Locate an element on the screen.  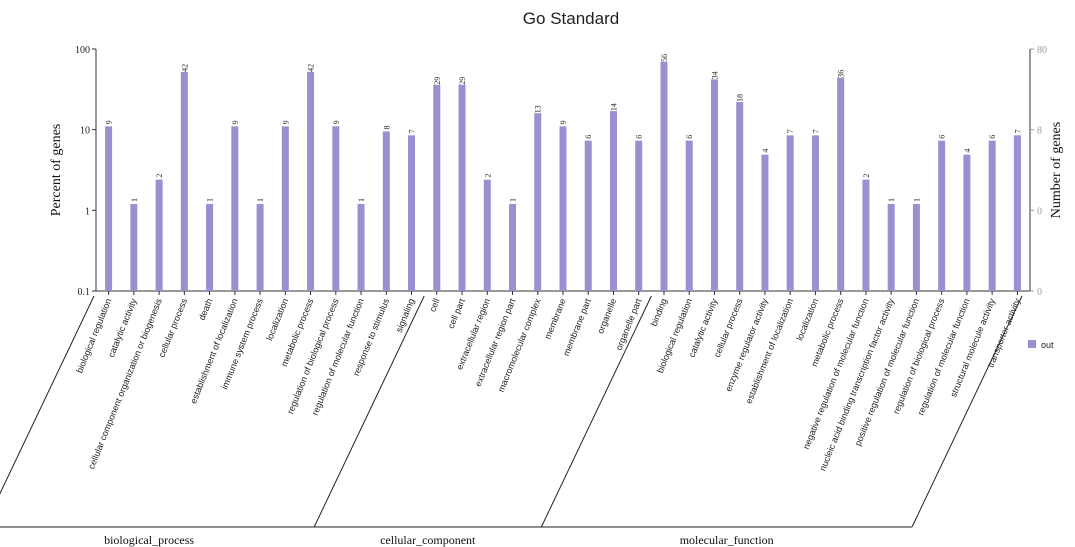
data-label: 14 is located at coordinates (613, 107).